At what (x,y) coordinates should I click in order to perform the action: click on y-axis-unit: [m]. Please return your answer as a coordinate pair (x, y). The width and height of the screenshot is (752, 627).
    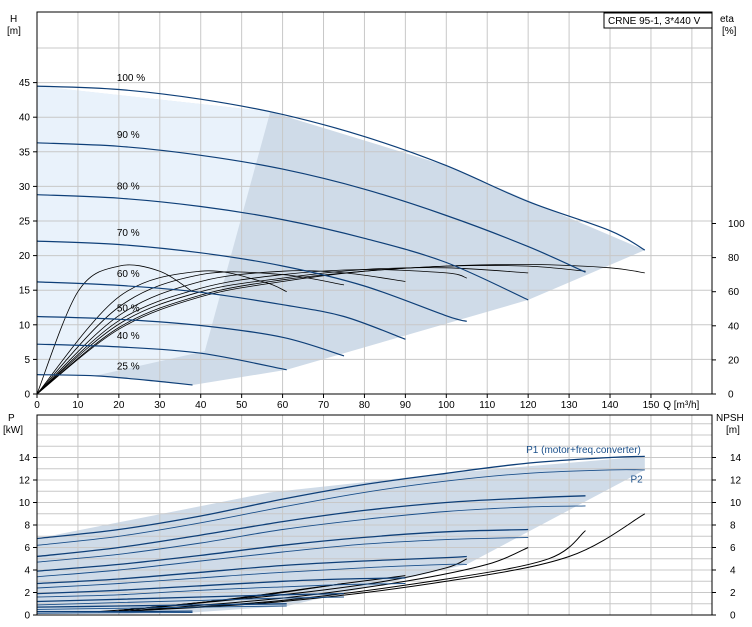
    Looking at the image, I should click on (14, 31).